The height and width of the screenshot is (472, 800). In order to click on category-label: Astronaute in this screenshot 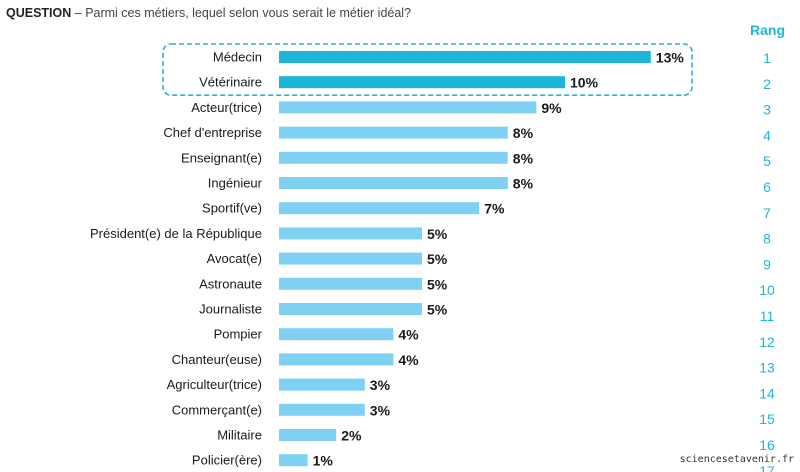, I will do `click(230, 283)`.